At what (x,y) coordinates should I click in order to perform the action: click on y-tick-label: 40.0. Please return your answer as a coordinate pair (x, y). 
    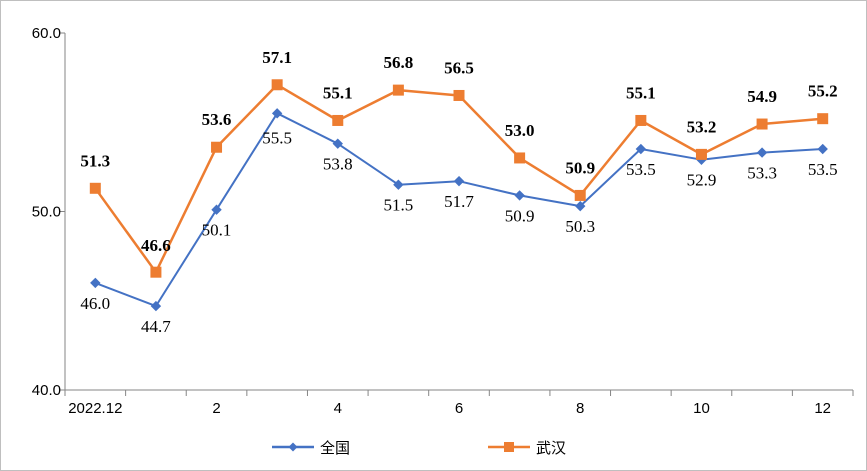
    Looking at the image, I should click on (46, 390).